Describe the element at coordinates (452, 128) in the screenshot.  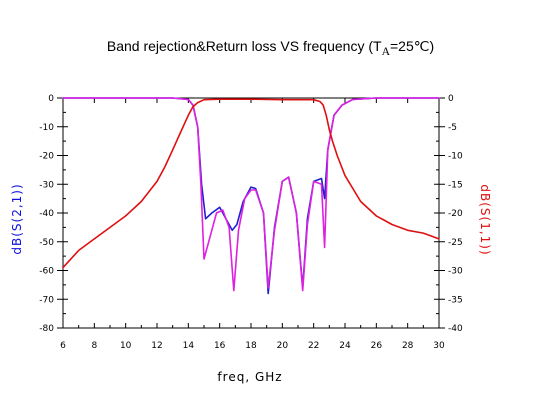
I see `y-right-tick-label: -5` at that location.